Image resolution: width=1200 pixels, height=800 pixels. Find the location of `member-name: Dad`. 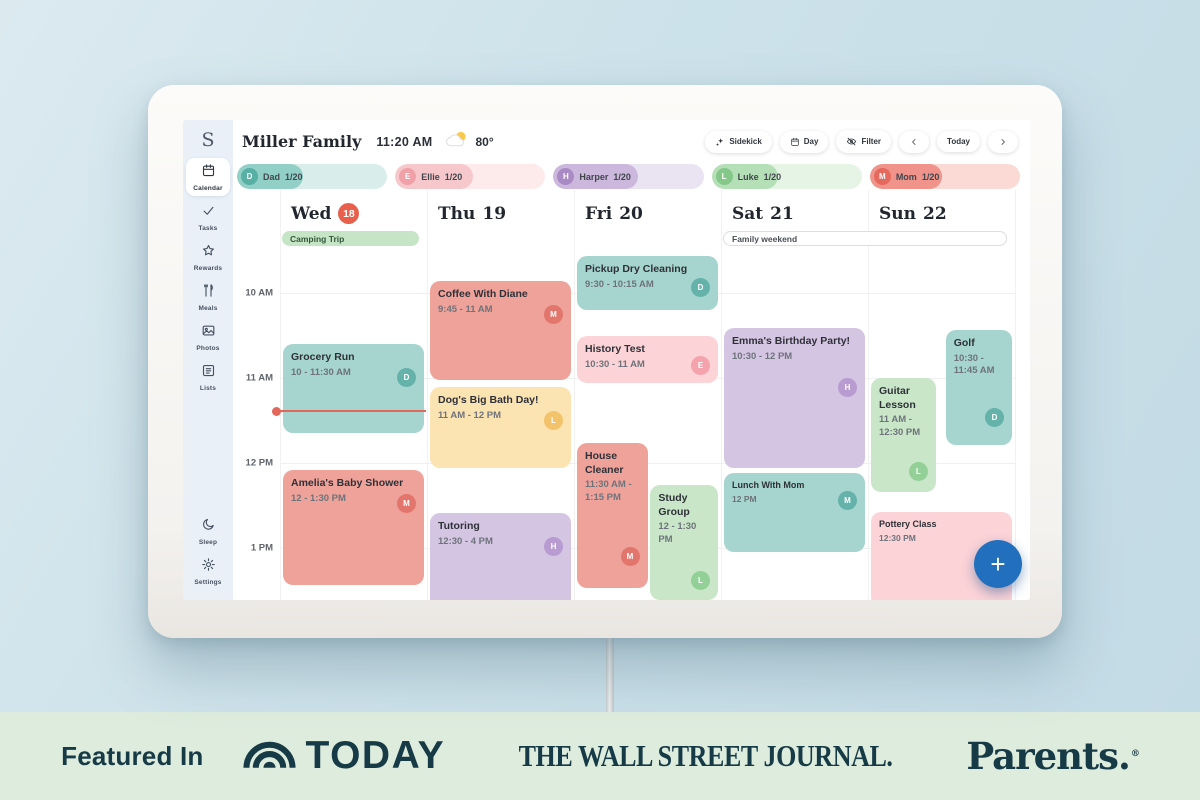

member-name: Dad is located at coordinates (272, 176).